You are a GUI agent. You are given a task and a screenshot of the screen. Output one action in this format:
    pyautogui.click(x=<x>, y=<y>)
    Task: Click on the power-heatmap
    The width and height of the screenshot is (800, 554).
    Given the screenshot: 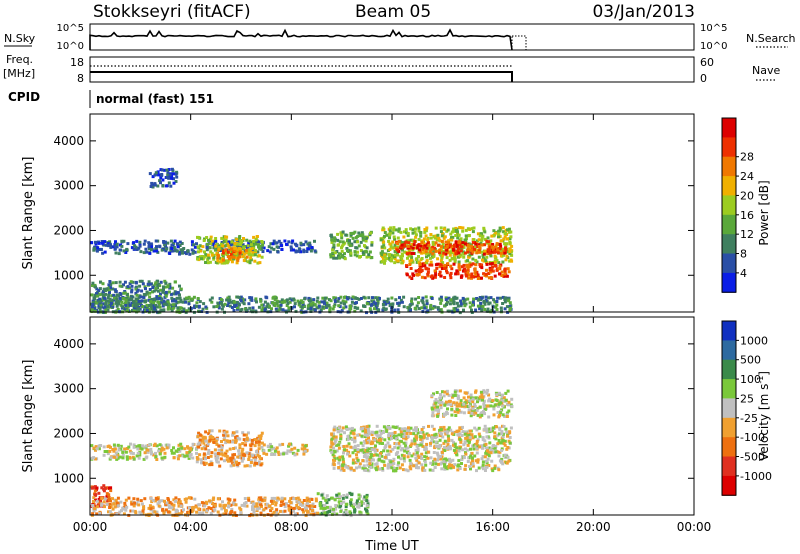 What is the action you would take?
    pyautogui.click(x=302, y=241)
    